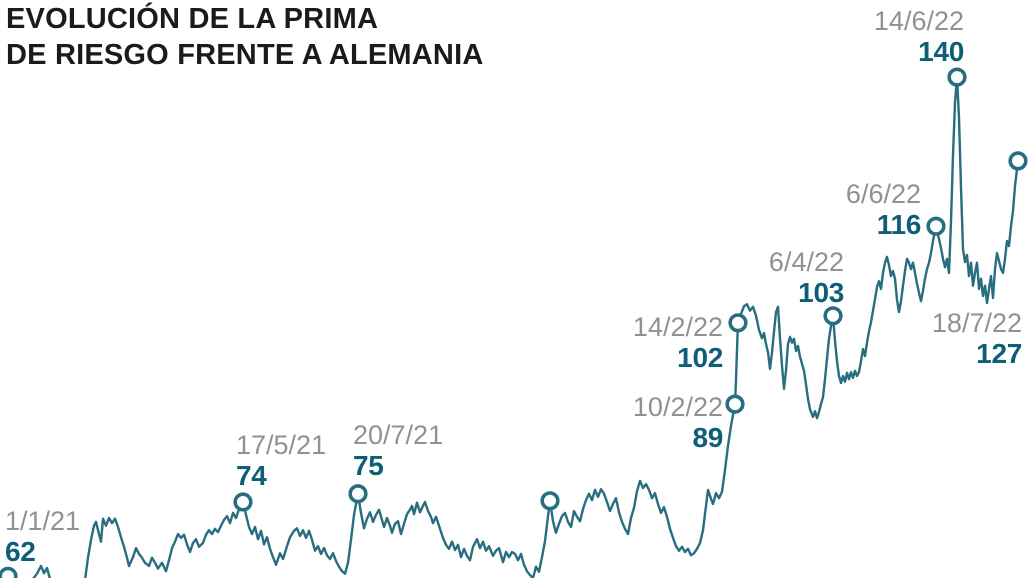  What do you see at coordinates (677, 407) in the screenshot?
I see `annotation-date: 10/2/22` at bounding box center [677, 407].